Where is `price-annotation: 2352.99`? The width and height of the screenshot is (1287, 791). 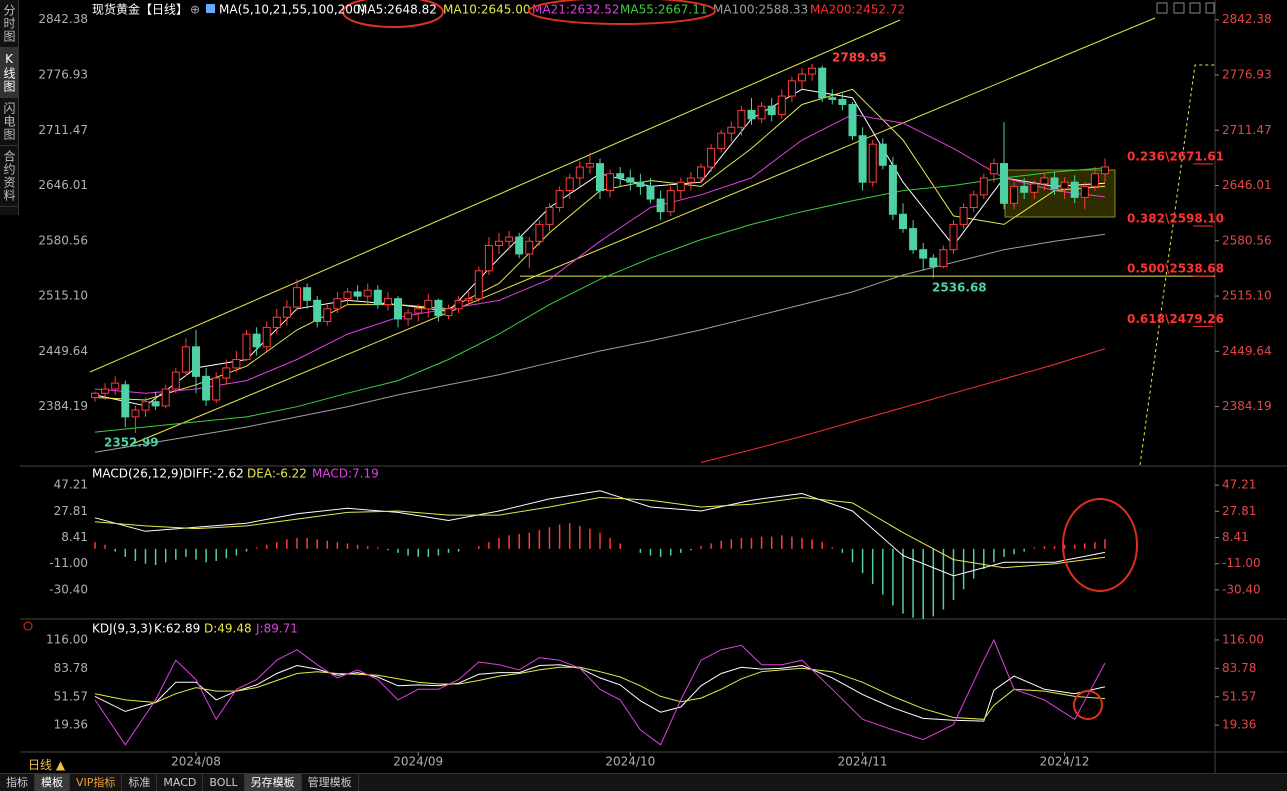 price-annotation: 2352.99 is located at coordinates (131, 443).